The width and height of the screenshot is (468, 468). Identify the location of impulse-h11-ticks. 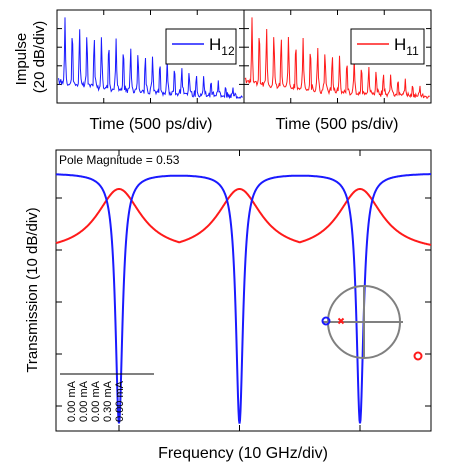
(337, 56).